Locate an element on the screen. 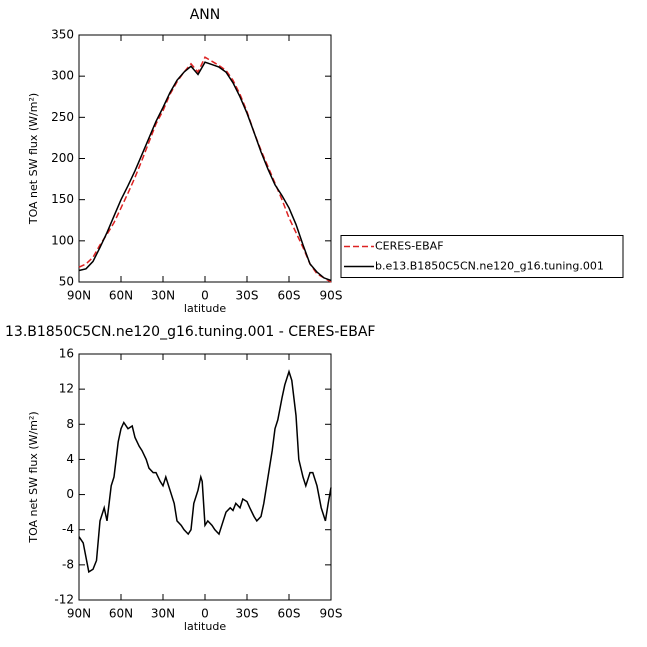  y-tick-label: 350 is located at coordinates (62, 35).